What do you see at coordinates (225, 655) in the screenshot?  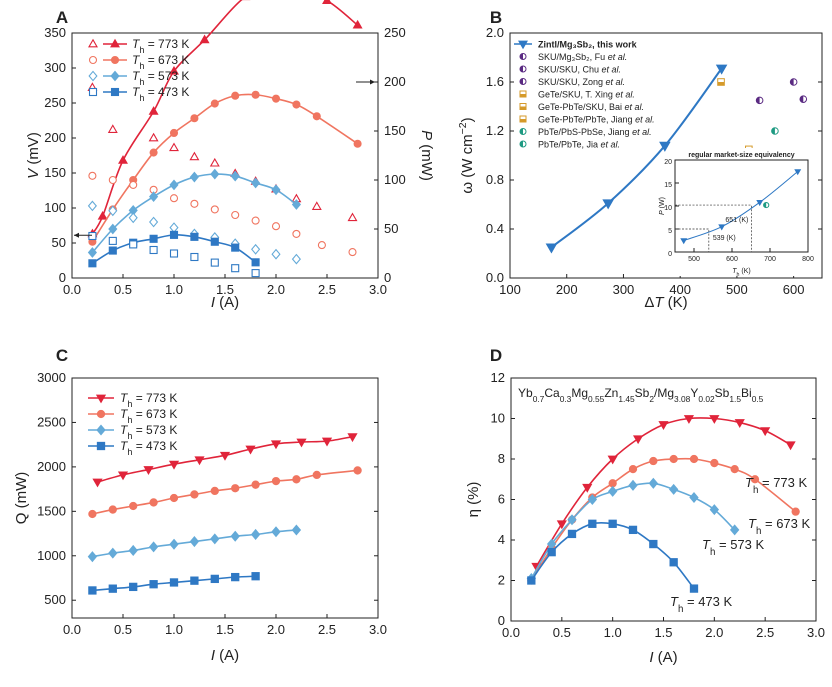 I see `panel-c-xlabel: I (A)` at bounding box center [225, 655].